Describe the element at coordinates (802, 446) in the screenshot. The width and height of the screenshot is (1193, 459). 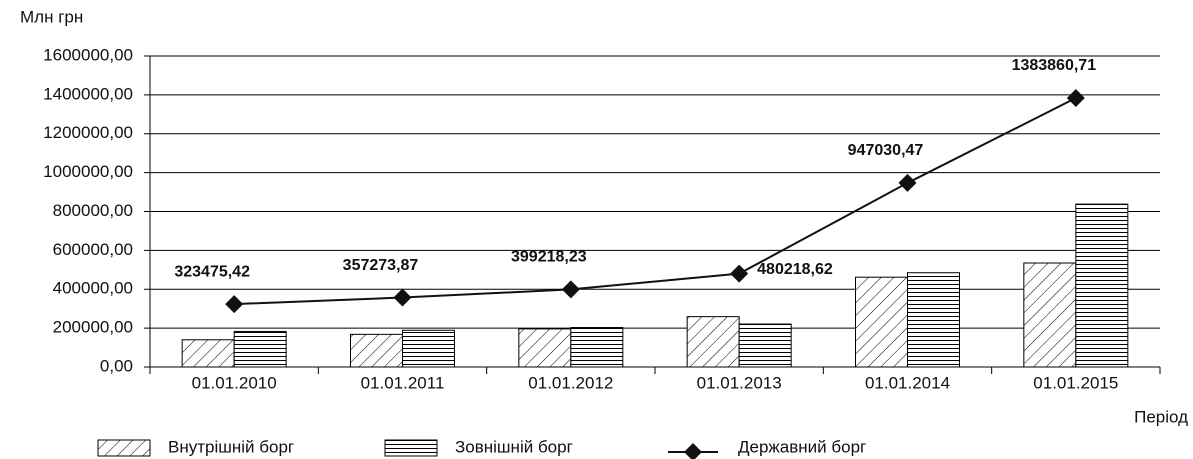
I see `legend-label: Державний борг` at that location.